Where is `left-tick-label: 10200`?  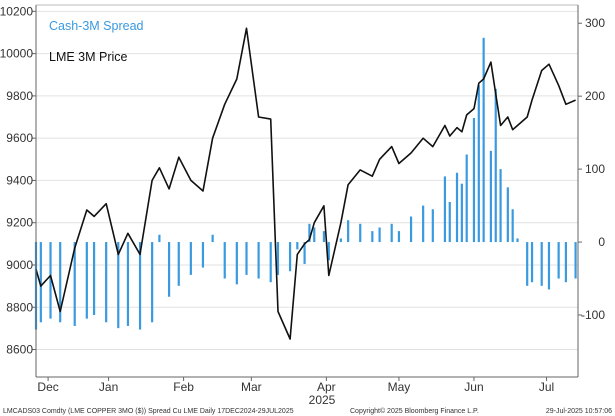
left-tick-label: 10200 is located at coordinates (16, 11).